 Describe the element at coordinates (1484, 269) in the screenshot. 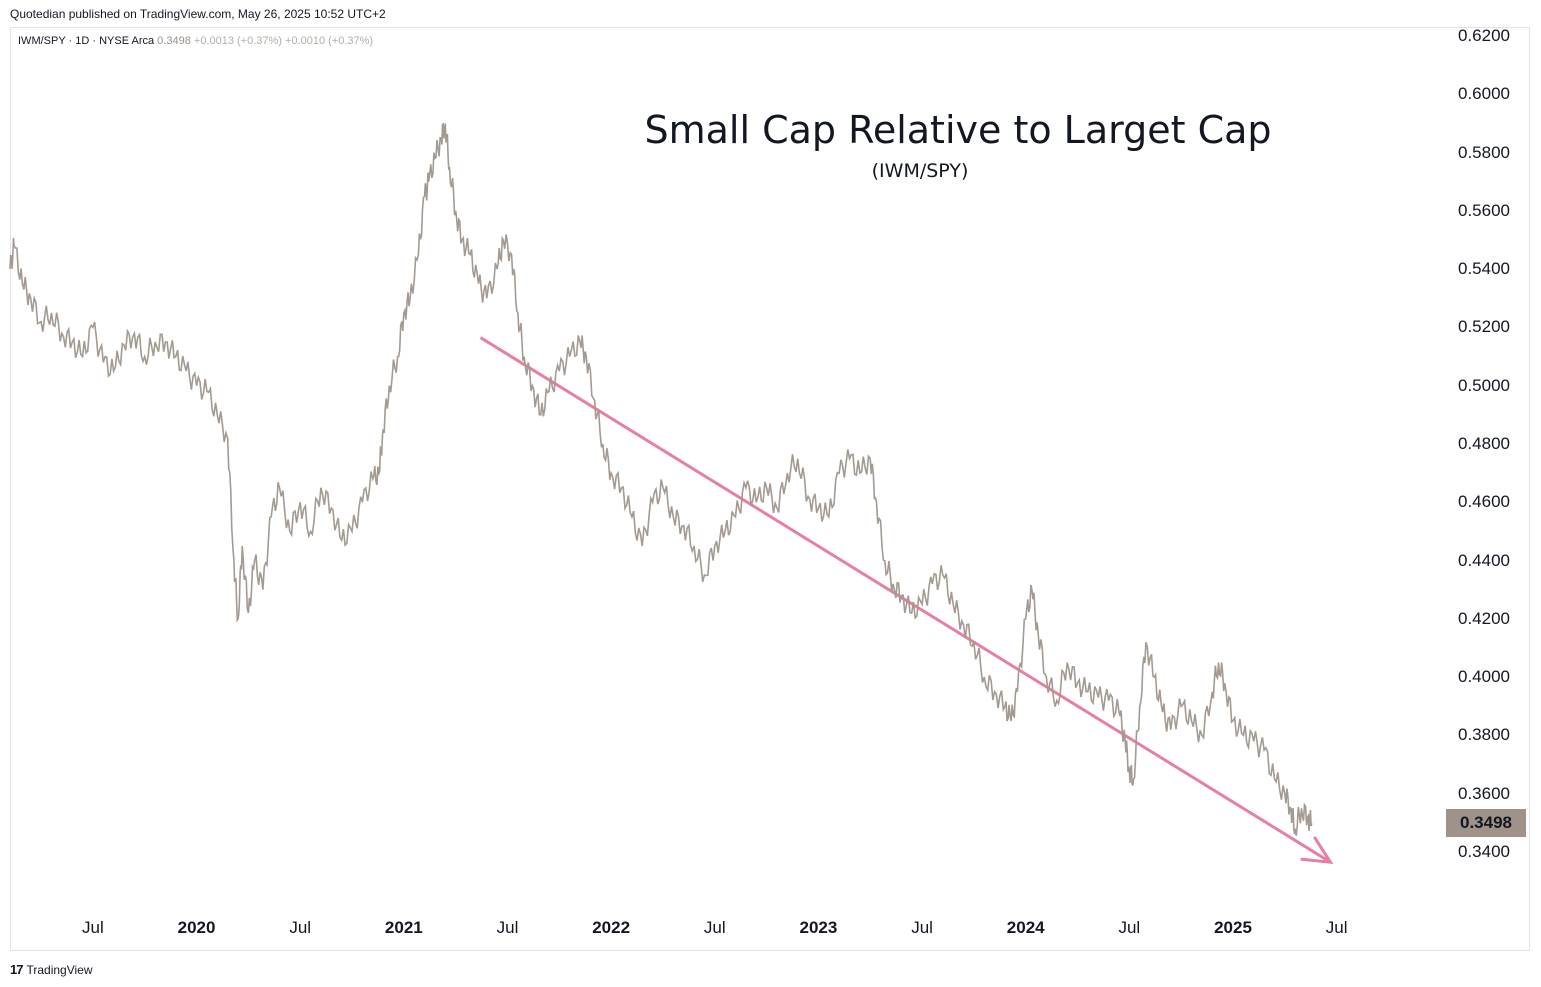

I see `y-tick-label: 0.5400` at that location.